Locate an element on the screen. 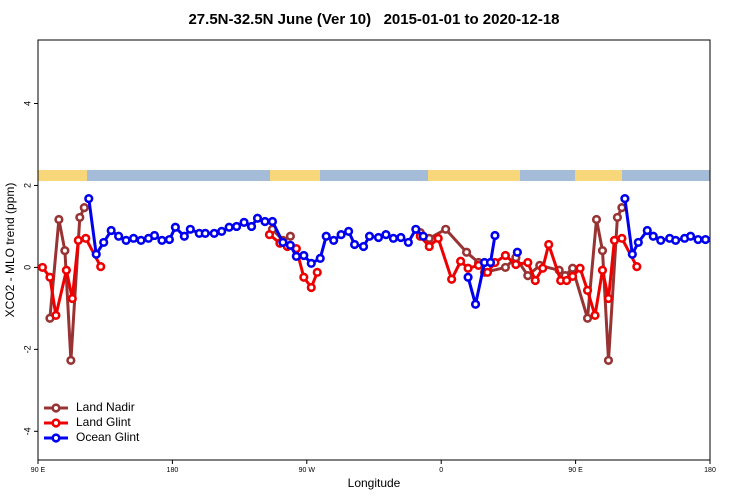 This screenshot has width=750, height=500. legend-marker is located at coordinates (56, 408).